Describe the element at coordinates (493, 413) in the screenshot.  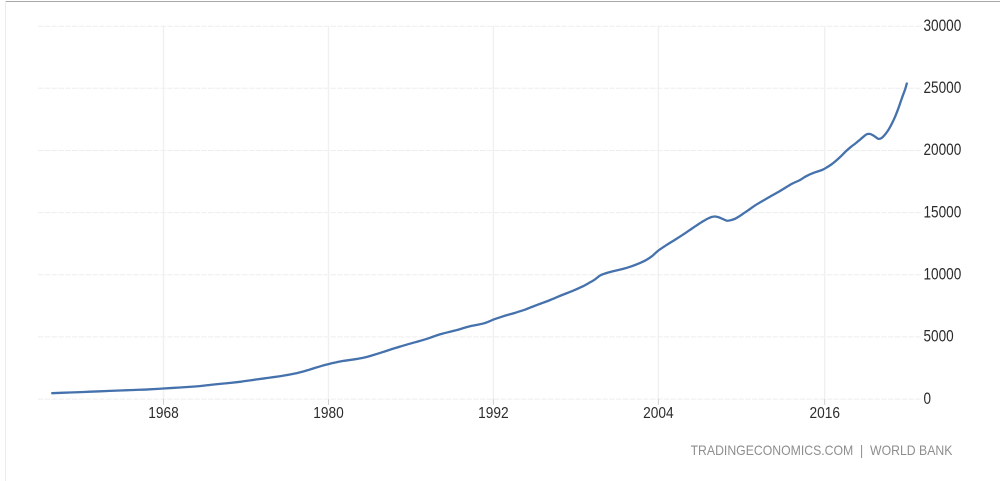
I see `svg-text: 1992` at that location.